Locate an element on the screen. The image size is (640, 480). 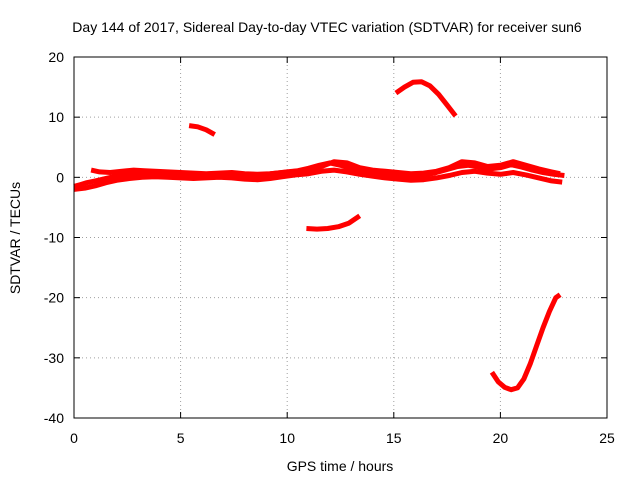
x-tick-label: 5 is located at coordinates (181, 438).